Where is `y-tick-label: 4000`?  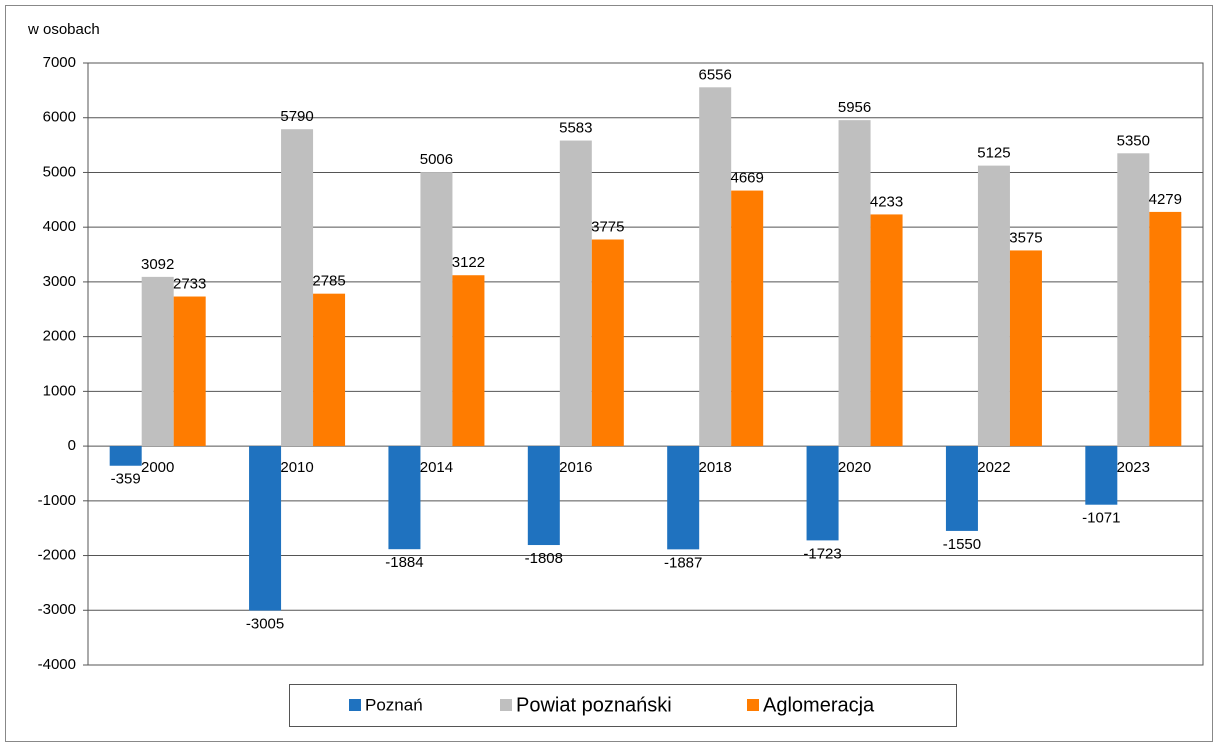
y-tick-label: 4000 is located at coordinates (59, 226).